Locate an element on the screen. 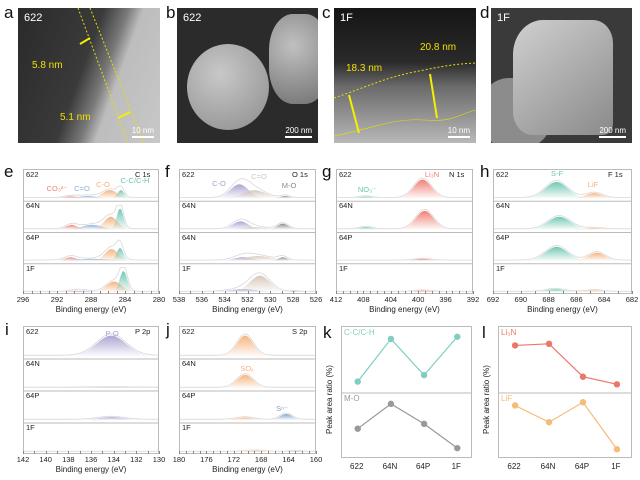 The width and height of the screenshot is (640, 480). panel-letter-d: d is located at coordinates (485, 12).